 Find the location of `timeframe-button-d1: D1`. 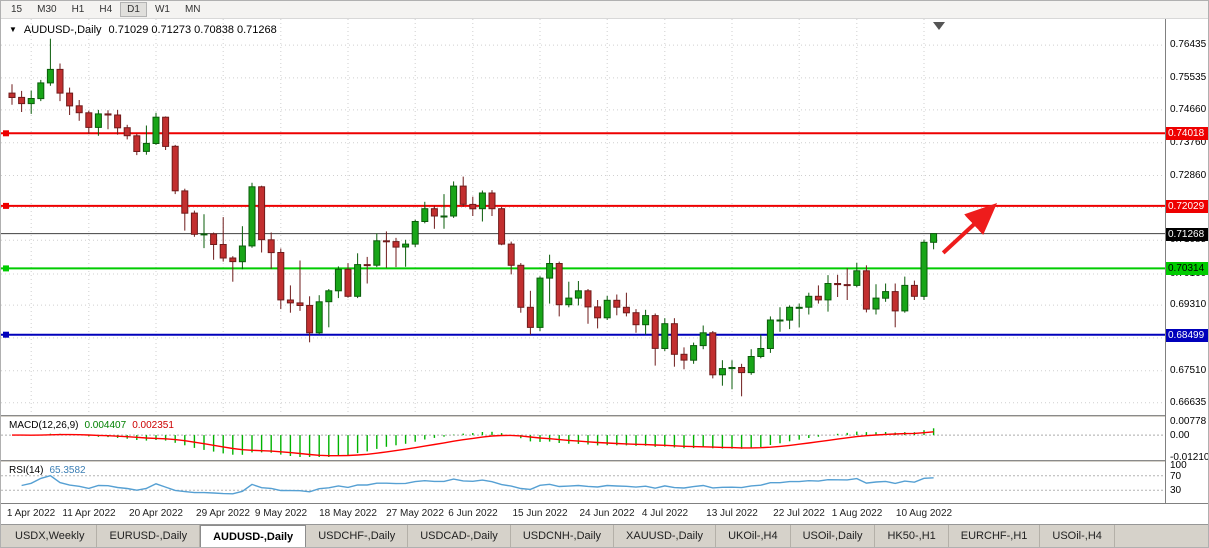

timeframe-button-d1: D1 is located at coordinates (133, 9).